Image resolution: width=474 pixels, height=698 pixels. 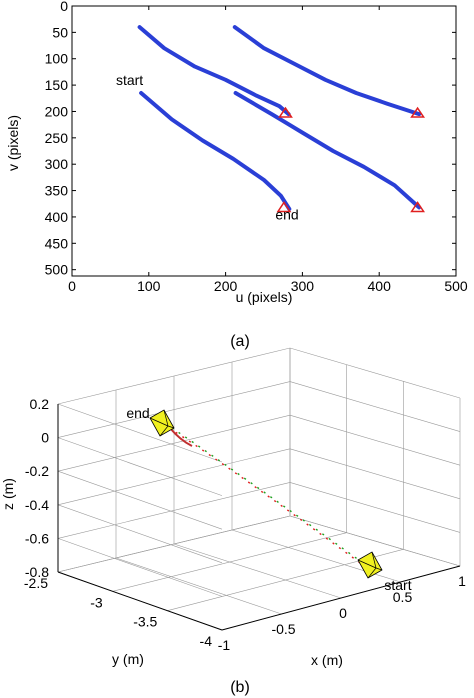 What do you see at coordinates (37, 505) in the screenshot?
I see `z-tick-label: -0.4` at bounding box center [37, 505].